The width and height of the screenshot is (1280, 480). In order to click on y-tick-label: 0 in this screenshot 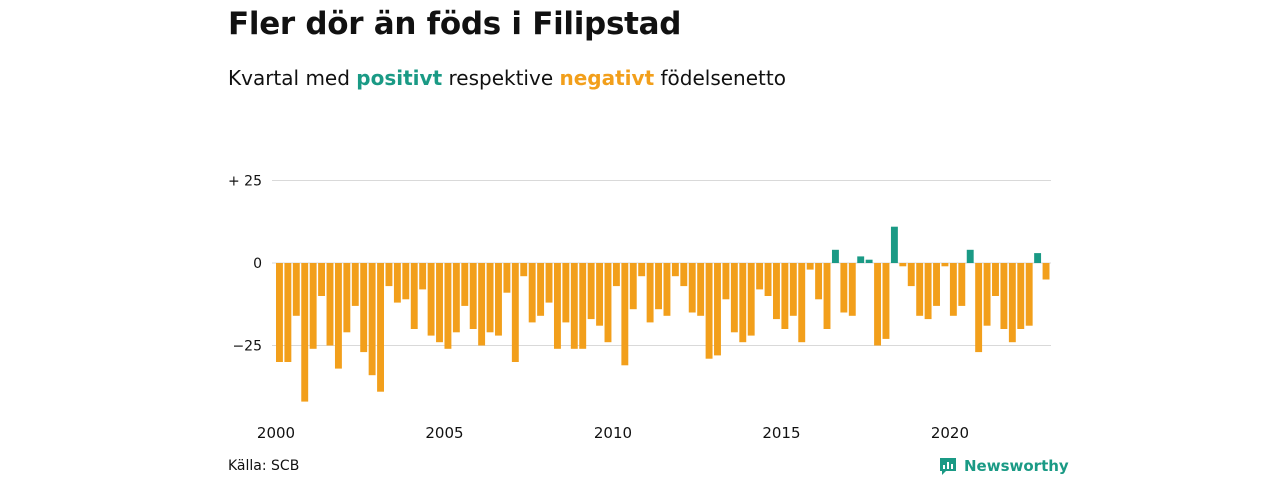, I will do `click(257, 264)`.